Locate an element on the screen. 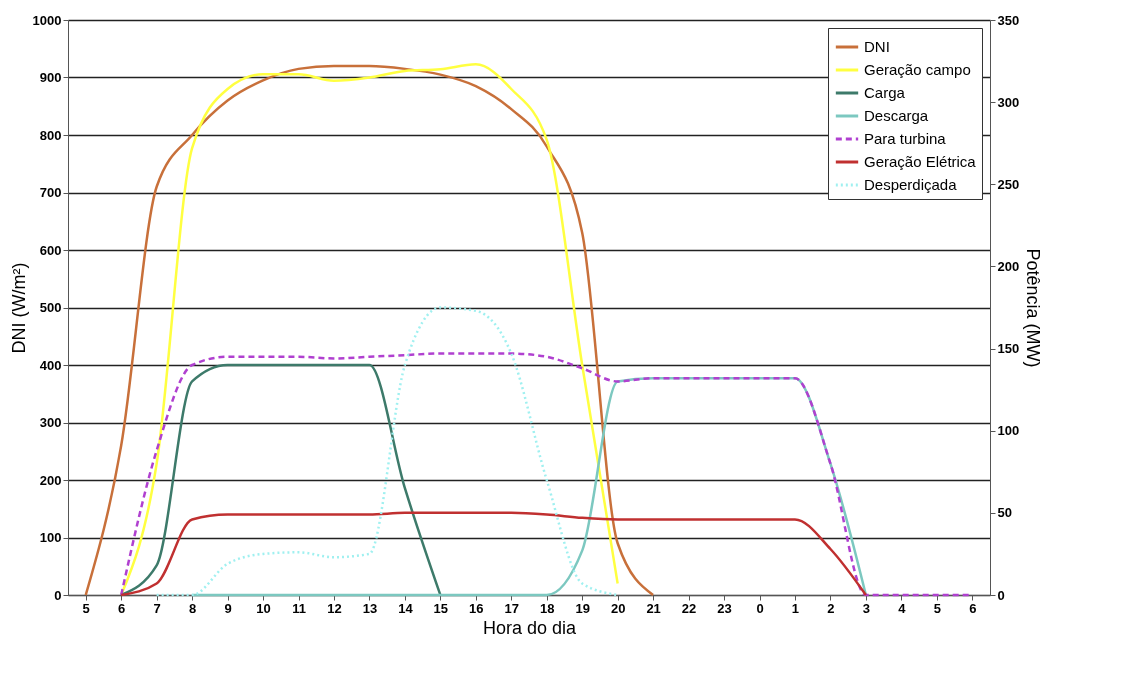  y2-tick-label: 350 is located at coordinates (1008, 20).